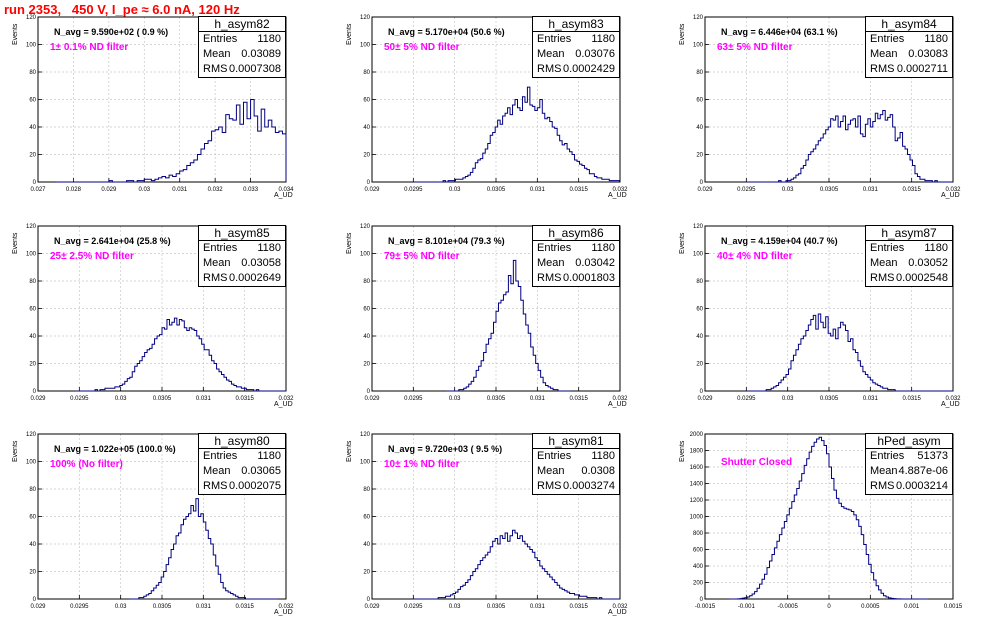 Image resolution: width=996 pixels, height=622 pixels. I want to click on page-title: run 2353, 450 V, I_pe ≈ 6.0 nA, 120 Hz, so click(122, 9).